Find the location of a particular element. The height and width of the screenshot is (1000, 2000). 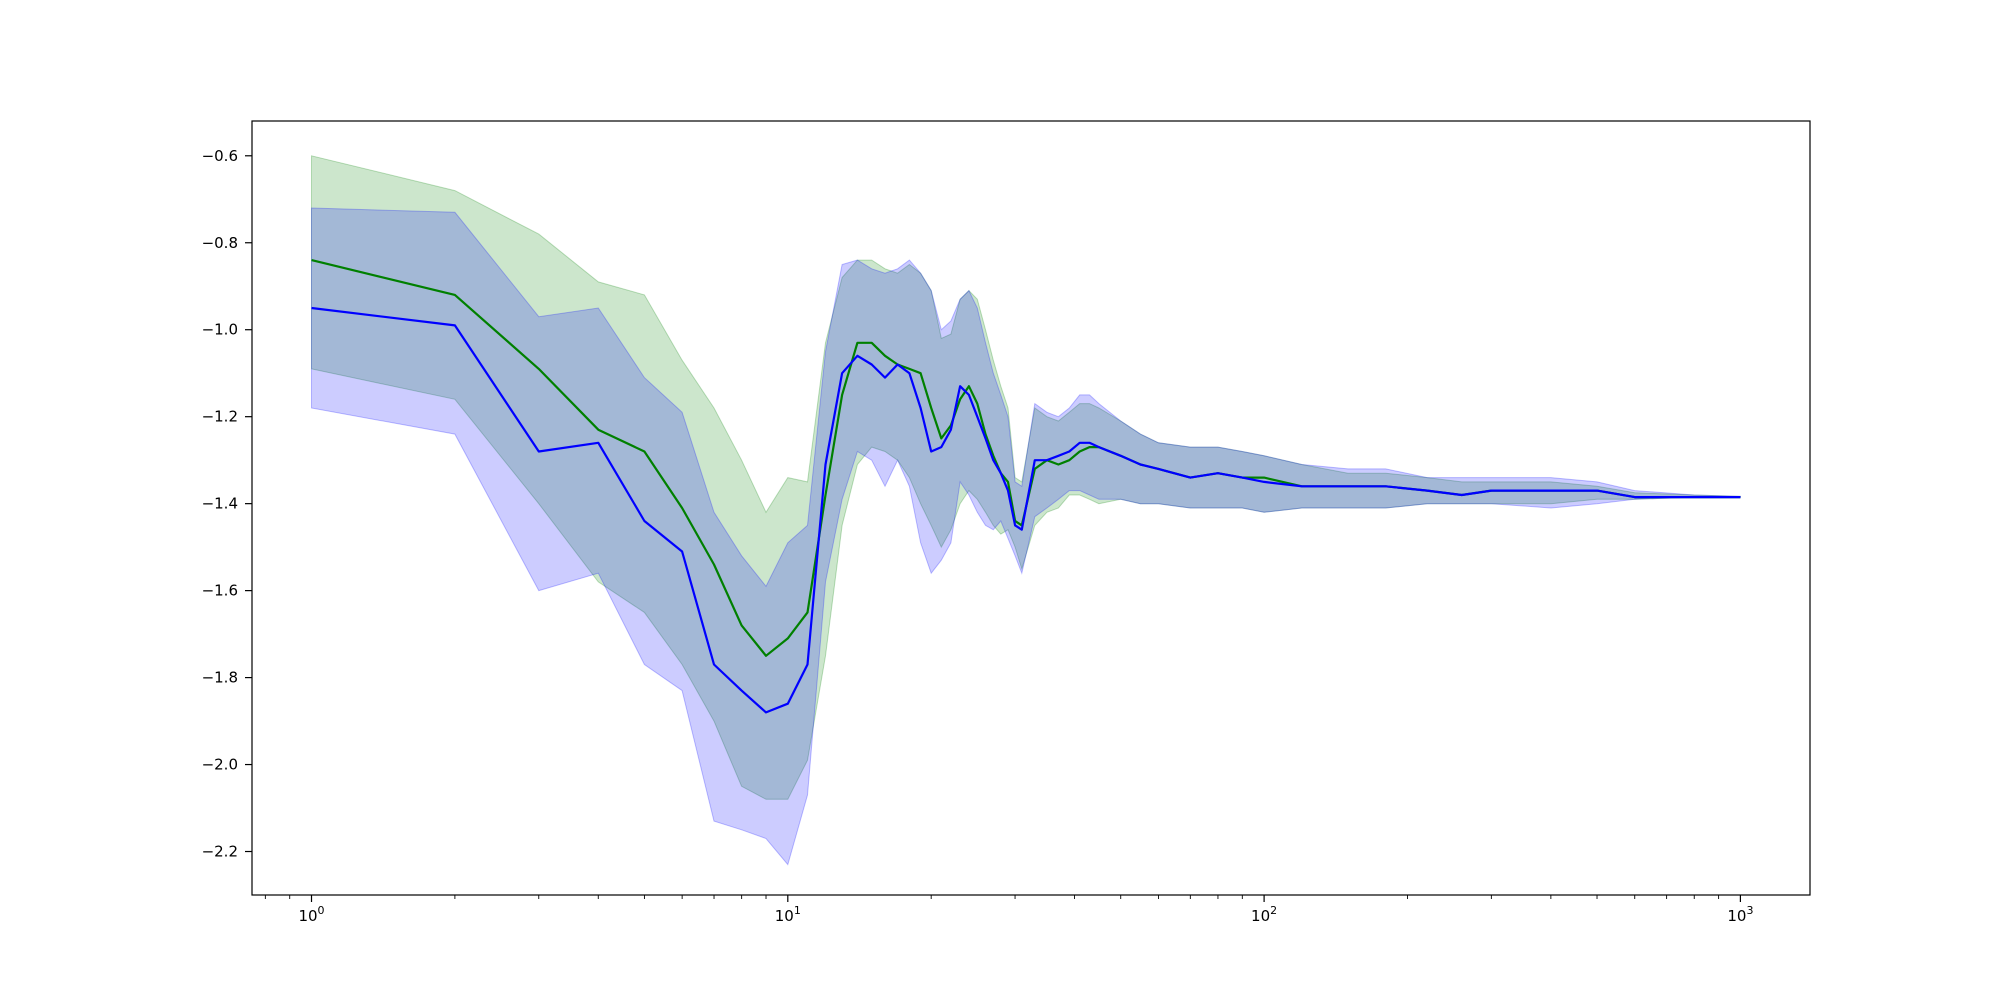

y-tick-label: −2.2 is located at coordinates (220, 852).